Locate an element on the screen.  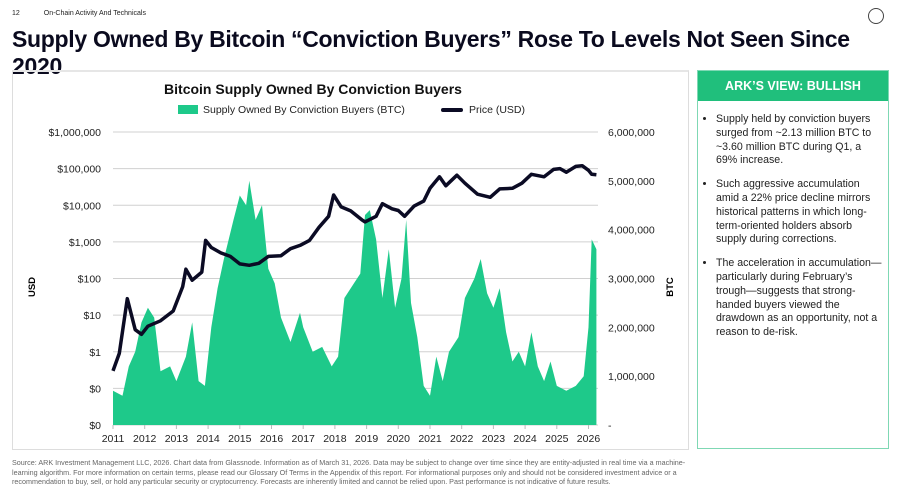
x-tick-label: 2024 is located at coordinates (525, 439).